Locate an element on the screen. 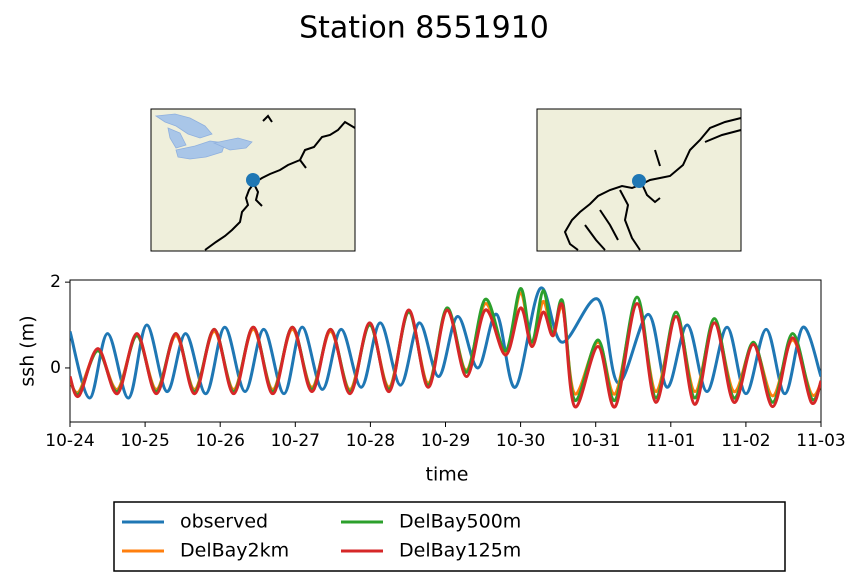 The height and width of the screenshot is (587, 867). legend-label: DelBay2km is located at coordinates (234, 551).